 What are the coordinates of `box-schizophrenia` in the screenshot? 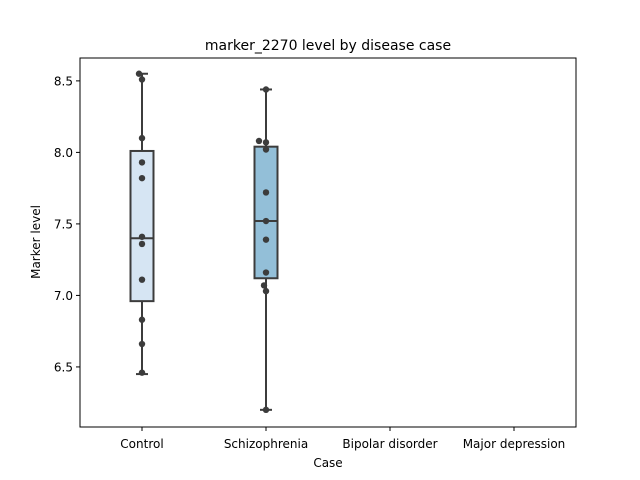 It's located at (266, 250).